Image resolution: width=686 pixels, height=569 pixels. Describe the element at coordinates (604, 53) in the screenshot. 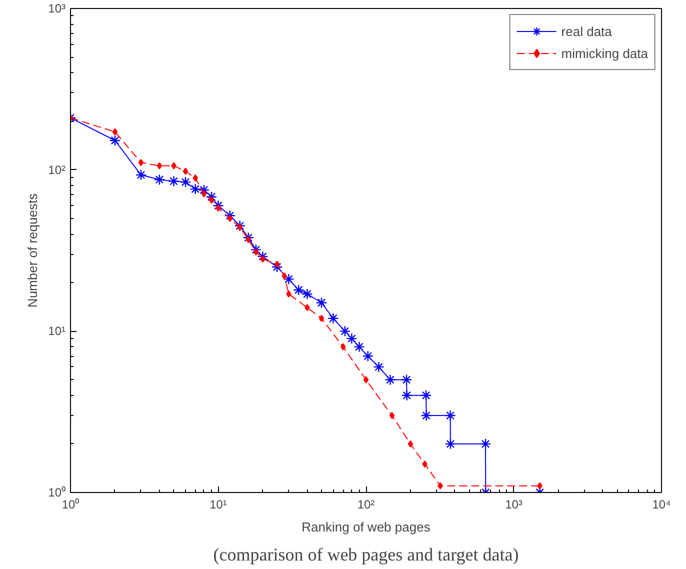

I see `legend-label: mimicking data` at that location.